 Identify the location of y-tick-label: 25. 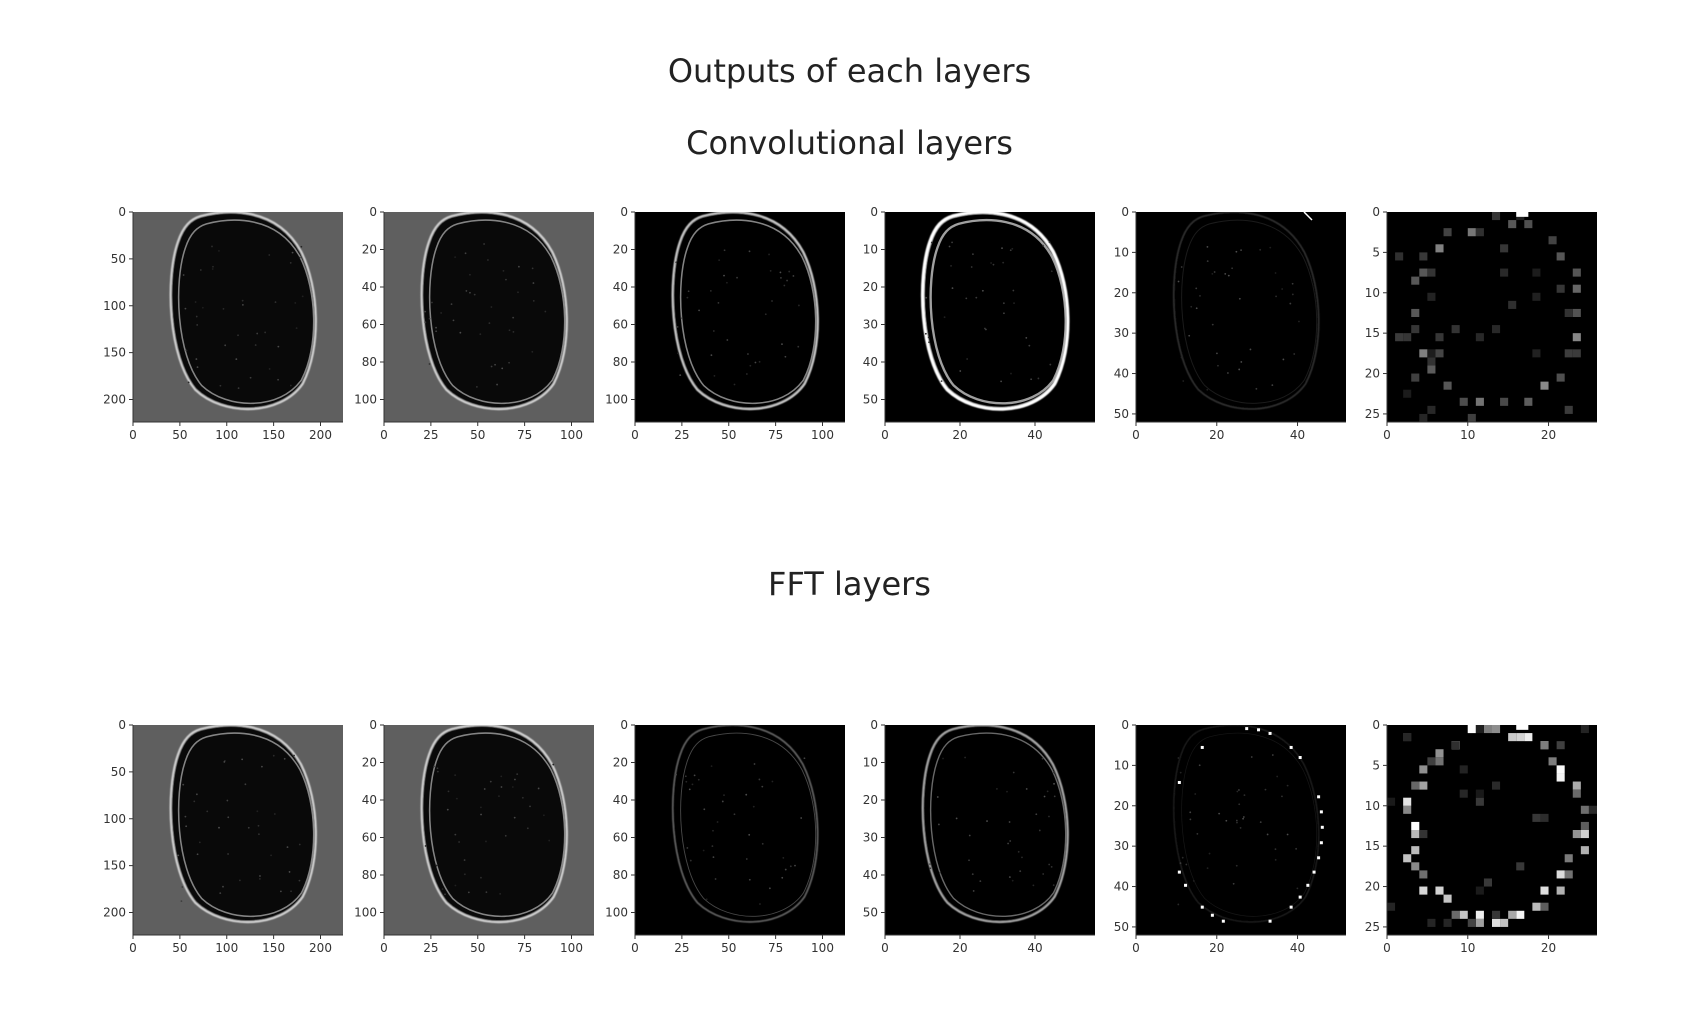
(1372, 414).